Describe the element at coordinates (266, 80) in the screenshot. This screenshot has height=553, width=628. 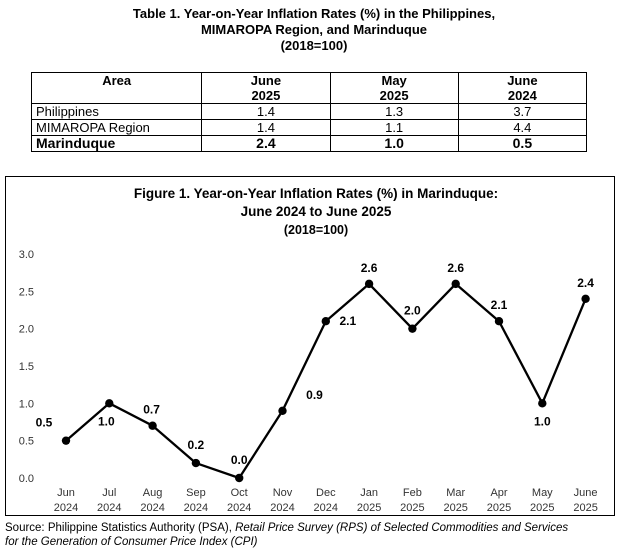
I see `header-june-2025-month: June` at that location.